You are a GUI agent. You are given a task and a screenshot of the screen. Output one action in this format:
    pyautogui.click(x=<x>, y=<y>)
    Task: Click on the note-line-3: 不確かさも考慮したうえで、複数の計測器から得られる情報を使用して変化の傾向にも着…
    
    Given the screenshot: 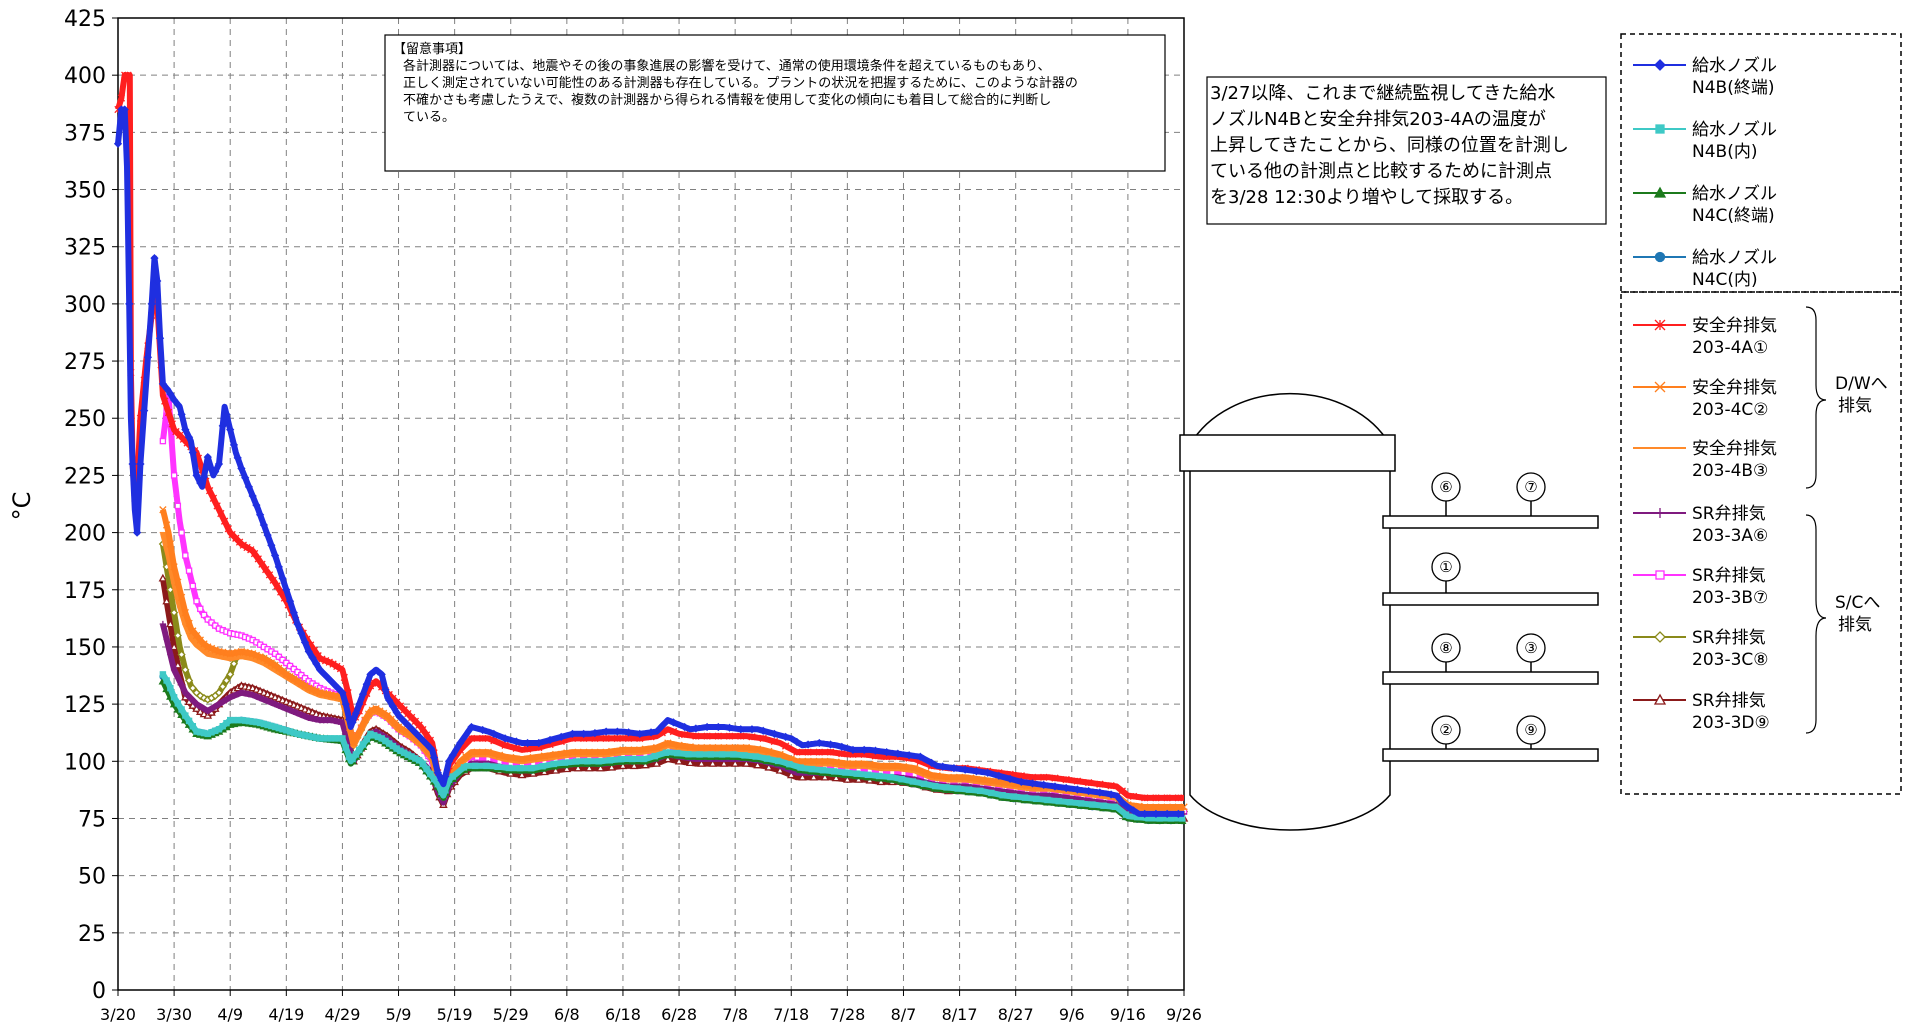 What is the action you would take?
    pyautogui.click(x=727, y=100)
    